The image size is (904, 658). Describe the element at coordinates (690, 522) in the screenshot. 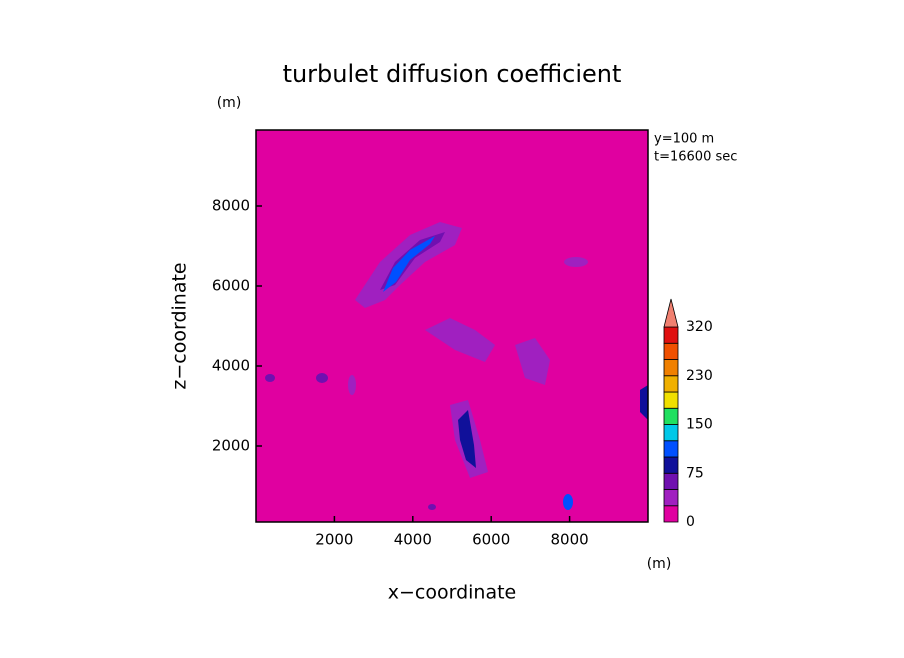

I see `colorbar-label: 0` at that location.